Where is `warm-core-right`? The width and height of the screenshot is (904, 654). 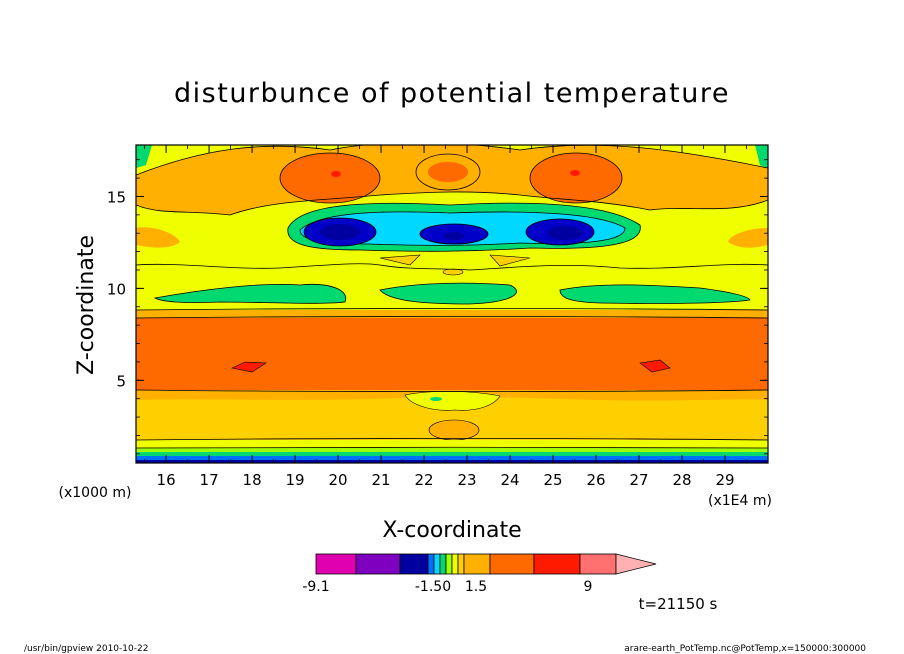 warm-core-right is located at coordinates (575, 173).